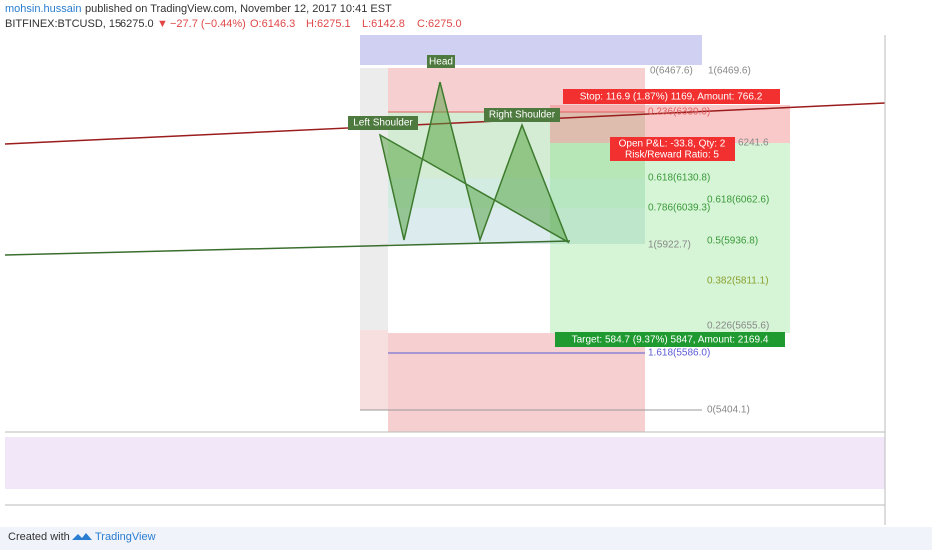 This screenshot has width=932, height=550. Describe the element at coordinates (445, 463) in the screenshot. I see `rsi-band` at that location.